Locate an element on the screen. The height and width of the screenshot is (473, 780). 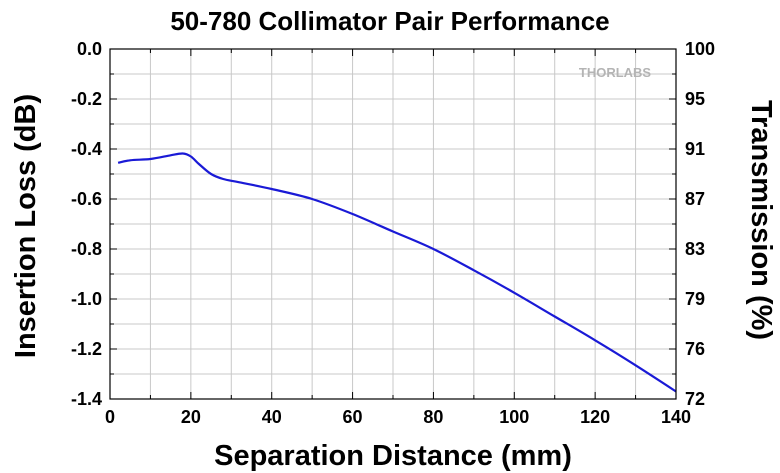
y2-tick-label: 87 is located at coordinates (695, 199).